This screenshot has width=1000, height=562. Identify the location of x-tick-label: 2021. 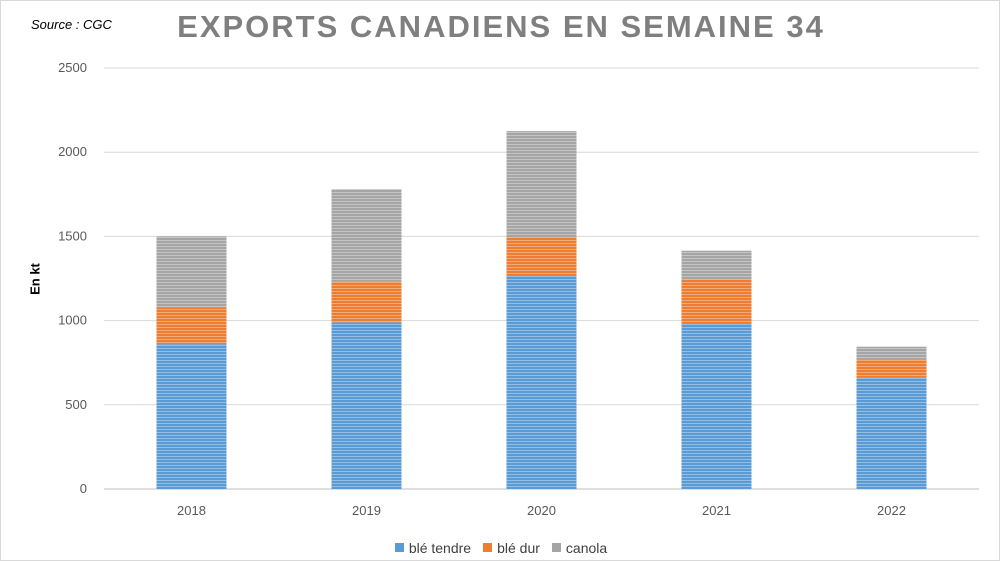
(716, 510).